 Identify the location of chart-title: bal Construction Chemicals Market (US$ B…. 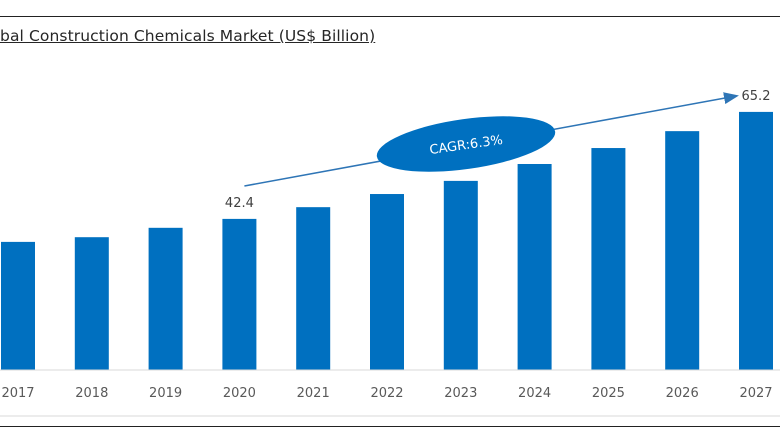
(188, 36).